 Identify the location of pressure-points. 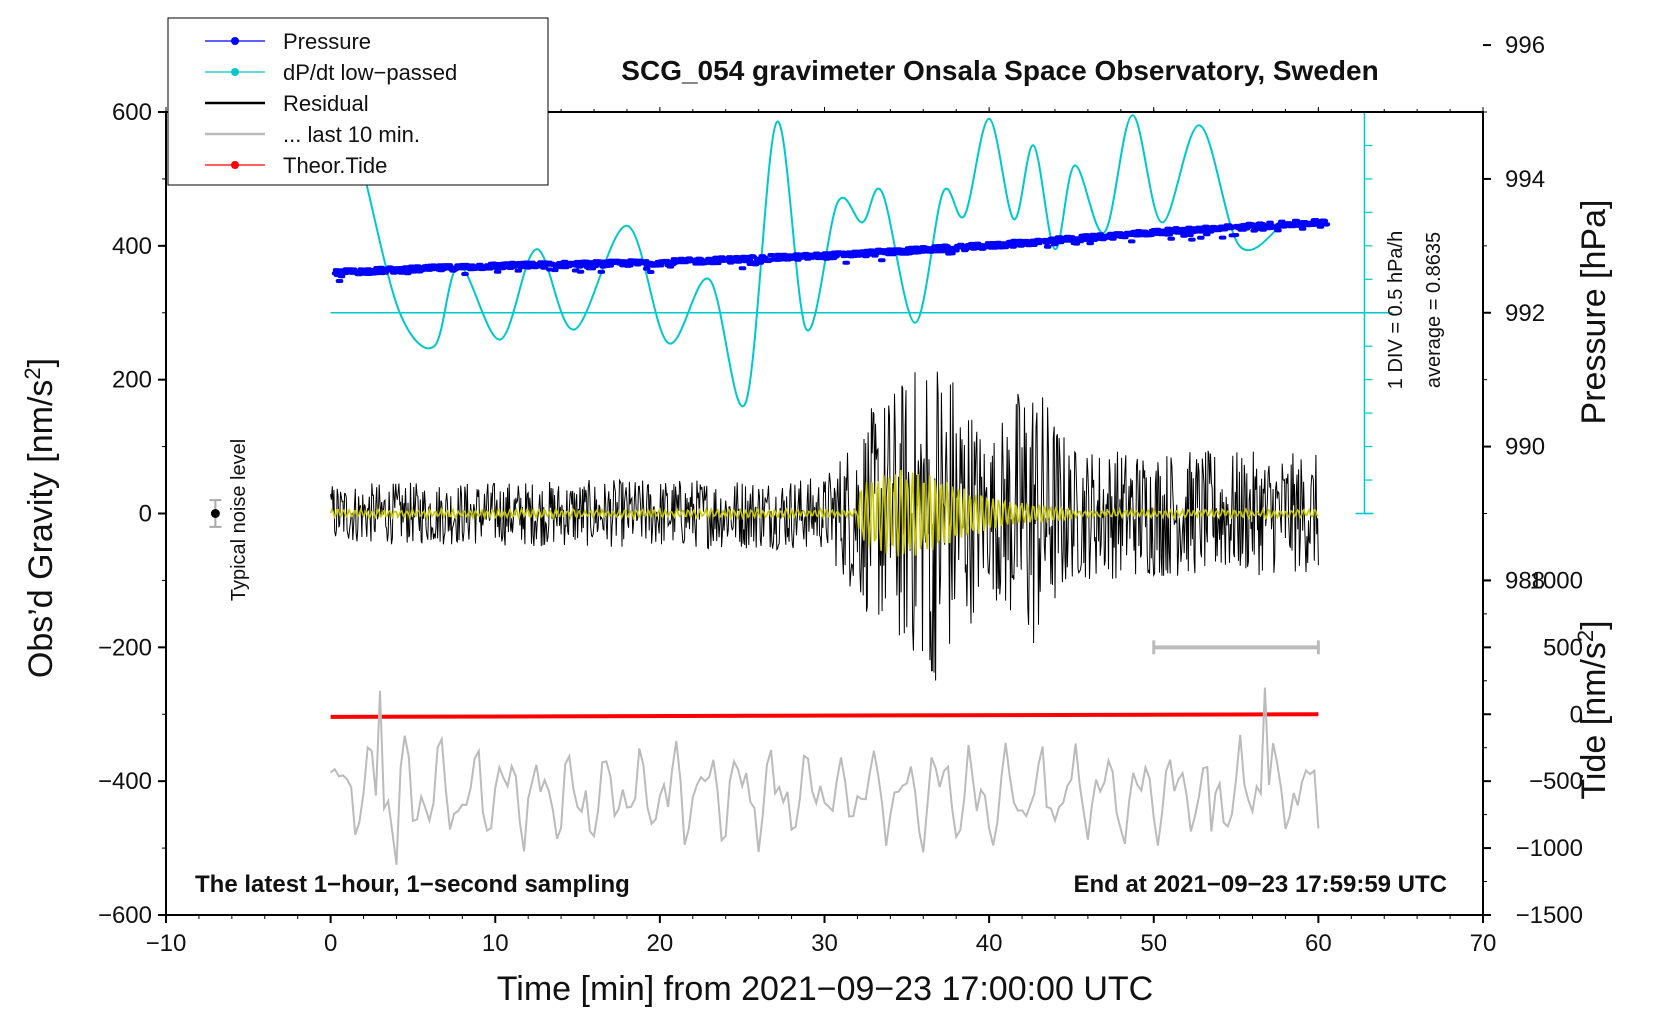
(831, 250).